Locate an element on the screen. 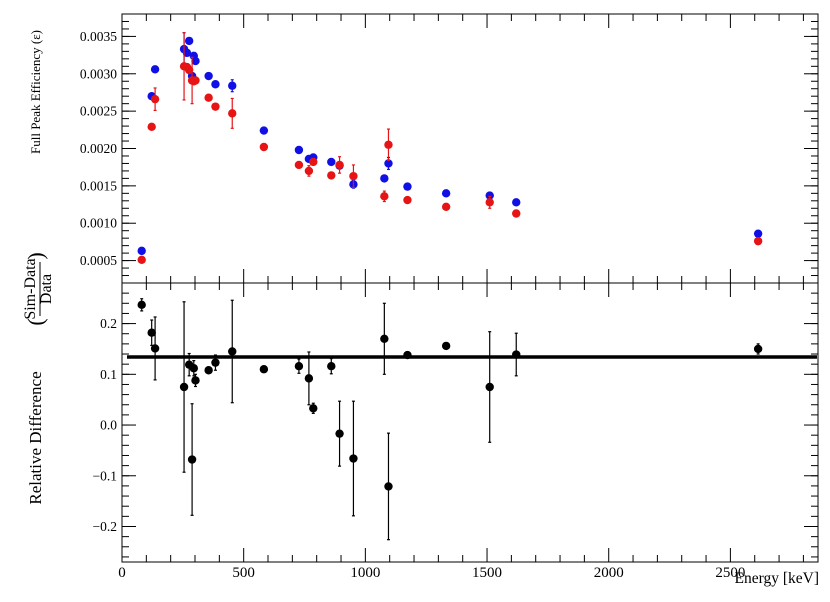 This screenshot has width=830, height=602. top-y-axis-label: Full Peak Efficiency (ε) is located at coordinates (35, 92).